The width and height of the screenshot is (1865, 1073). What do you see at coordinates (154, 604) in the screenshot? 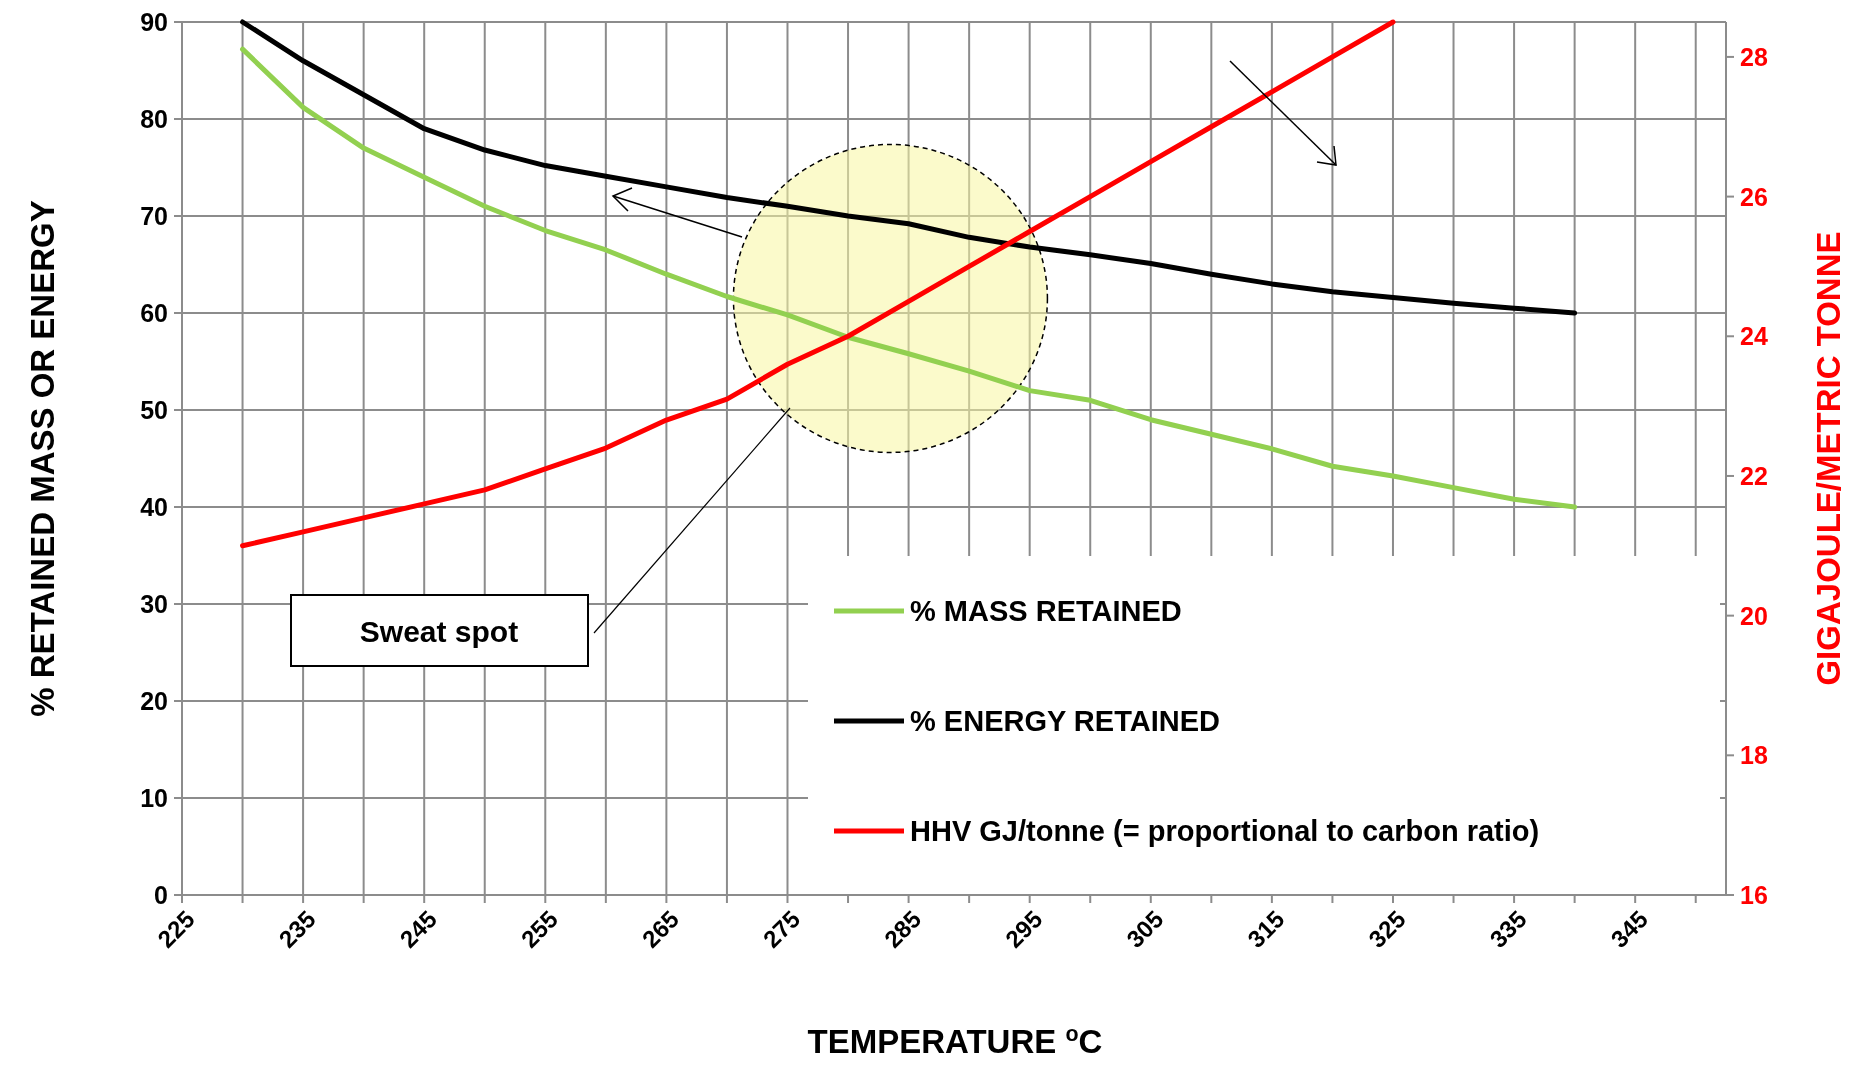
I see `y-tick-label: 30` at bounding box center [154, 604].